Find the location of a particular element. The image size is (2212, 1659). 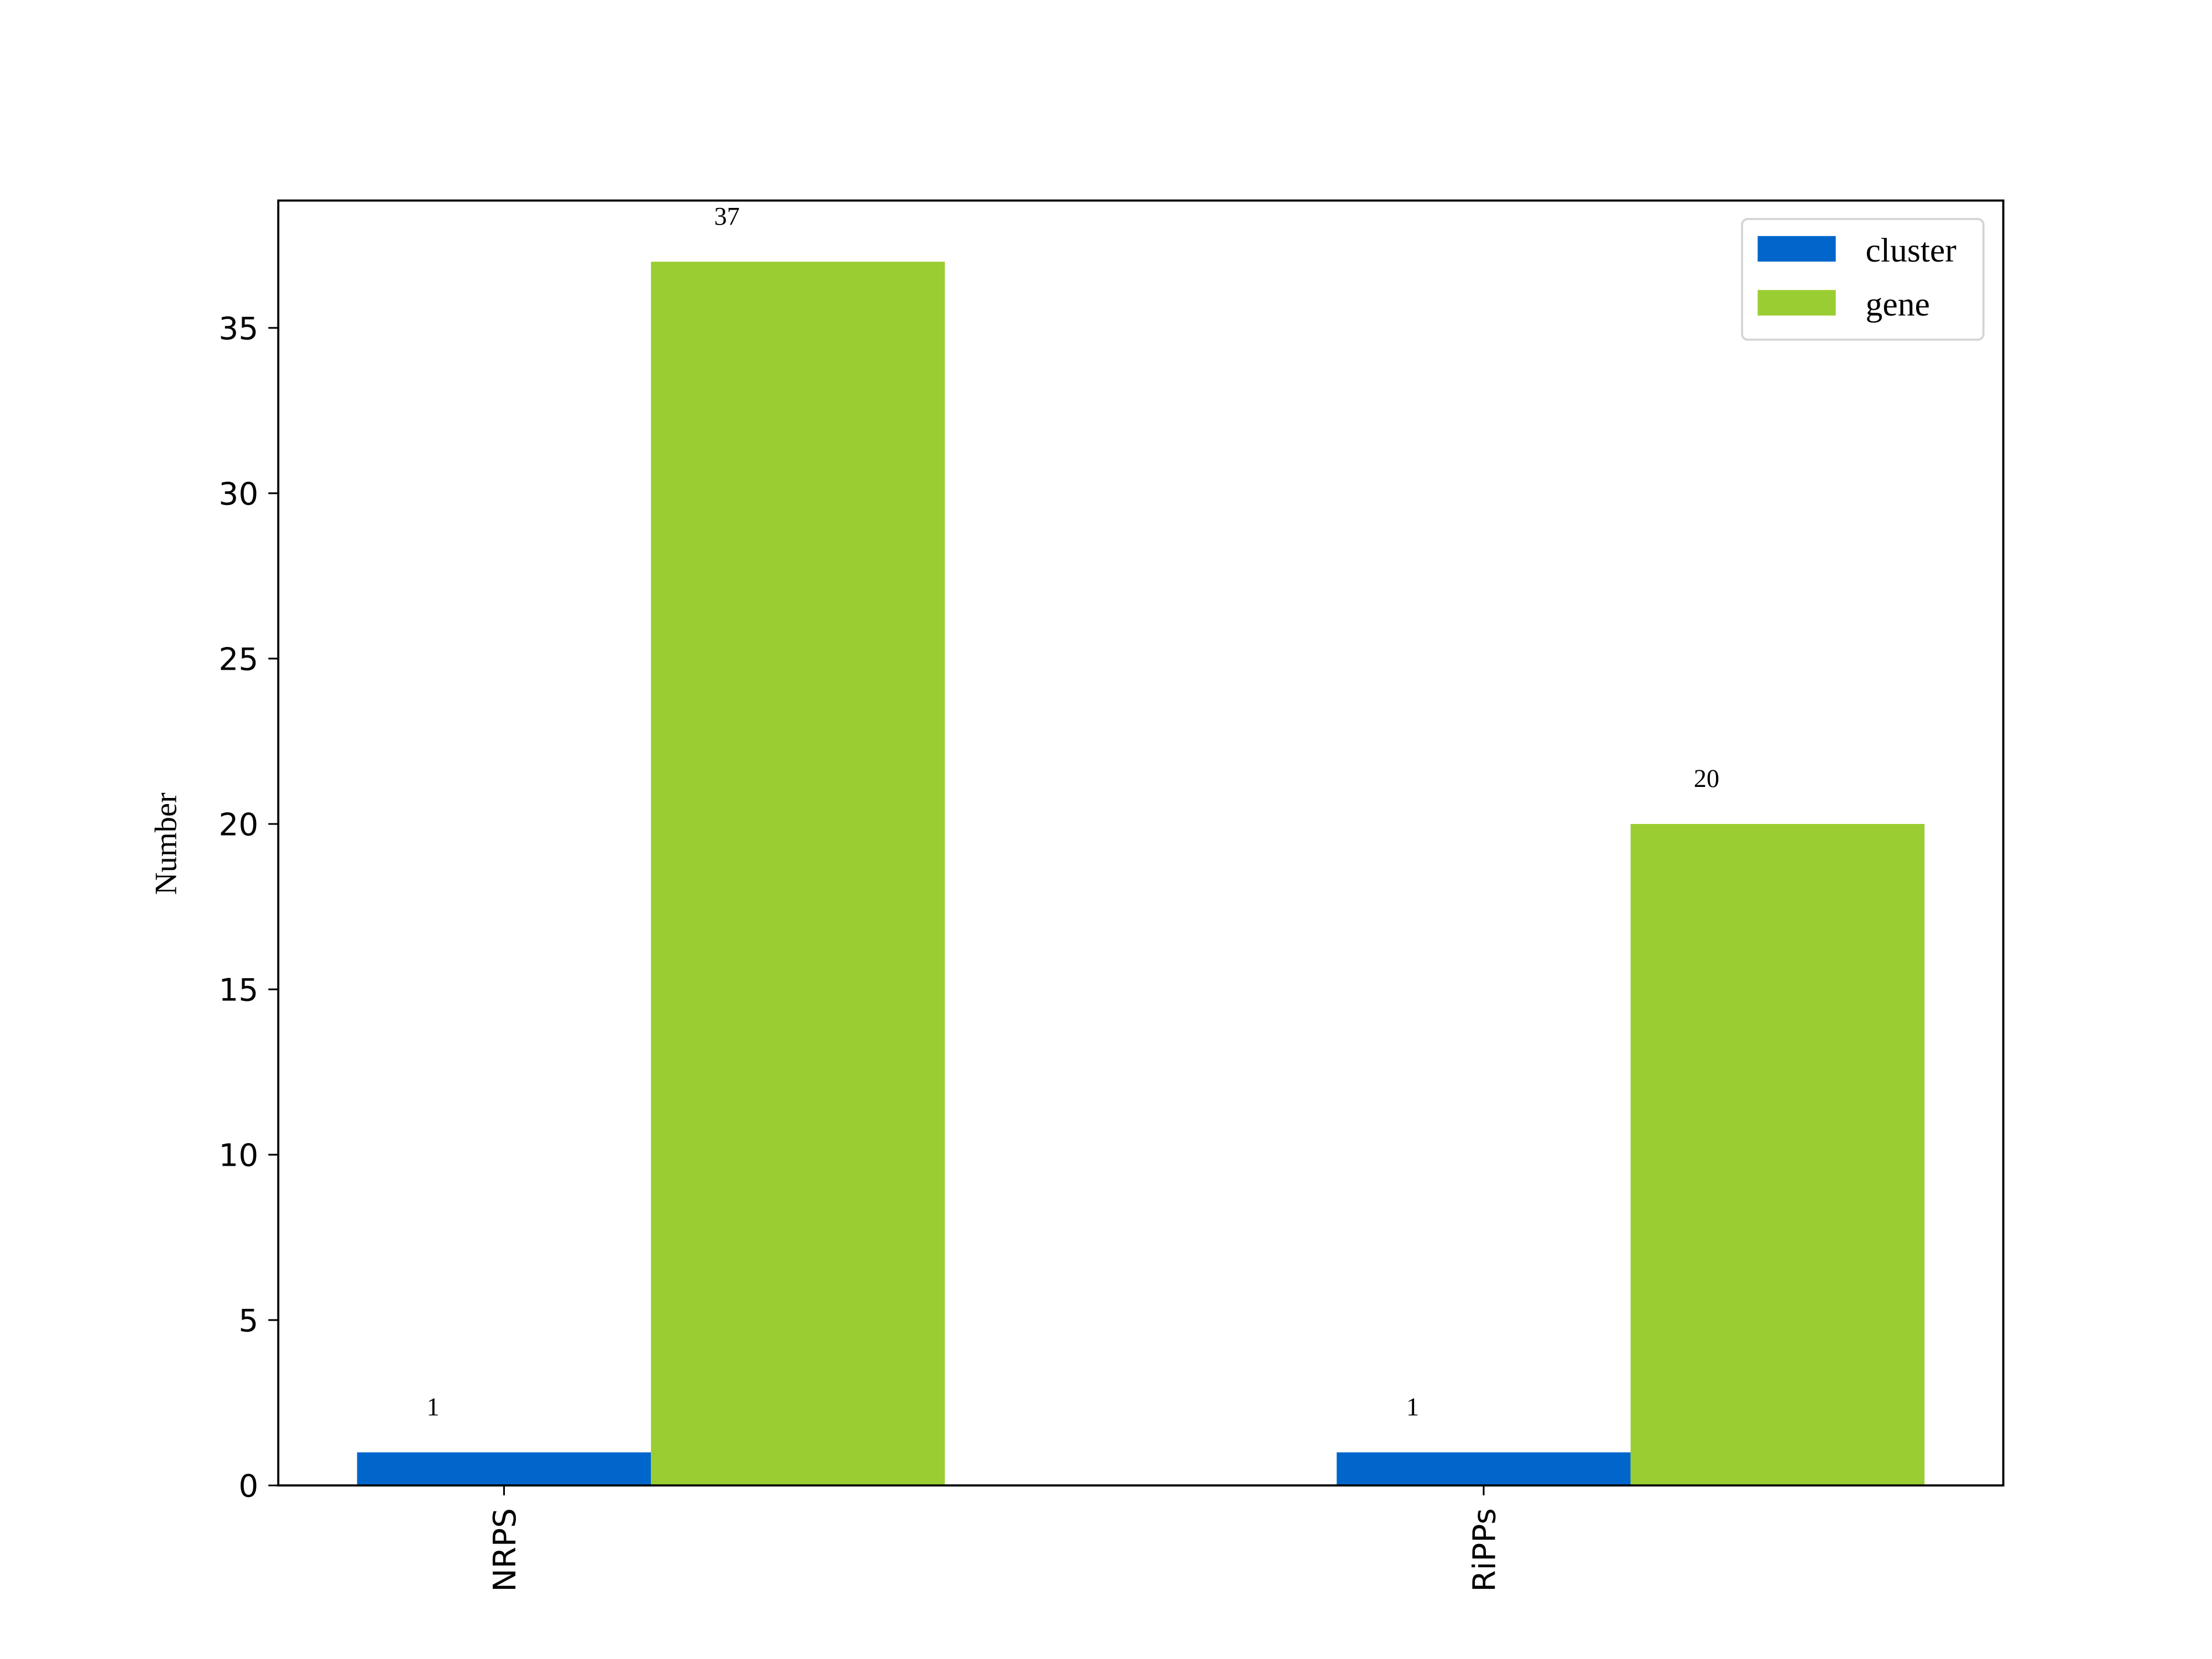

legend-label-gene: gene is located at coordinates (1898, 305).